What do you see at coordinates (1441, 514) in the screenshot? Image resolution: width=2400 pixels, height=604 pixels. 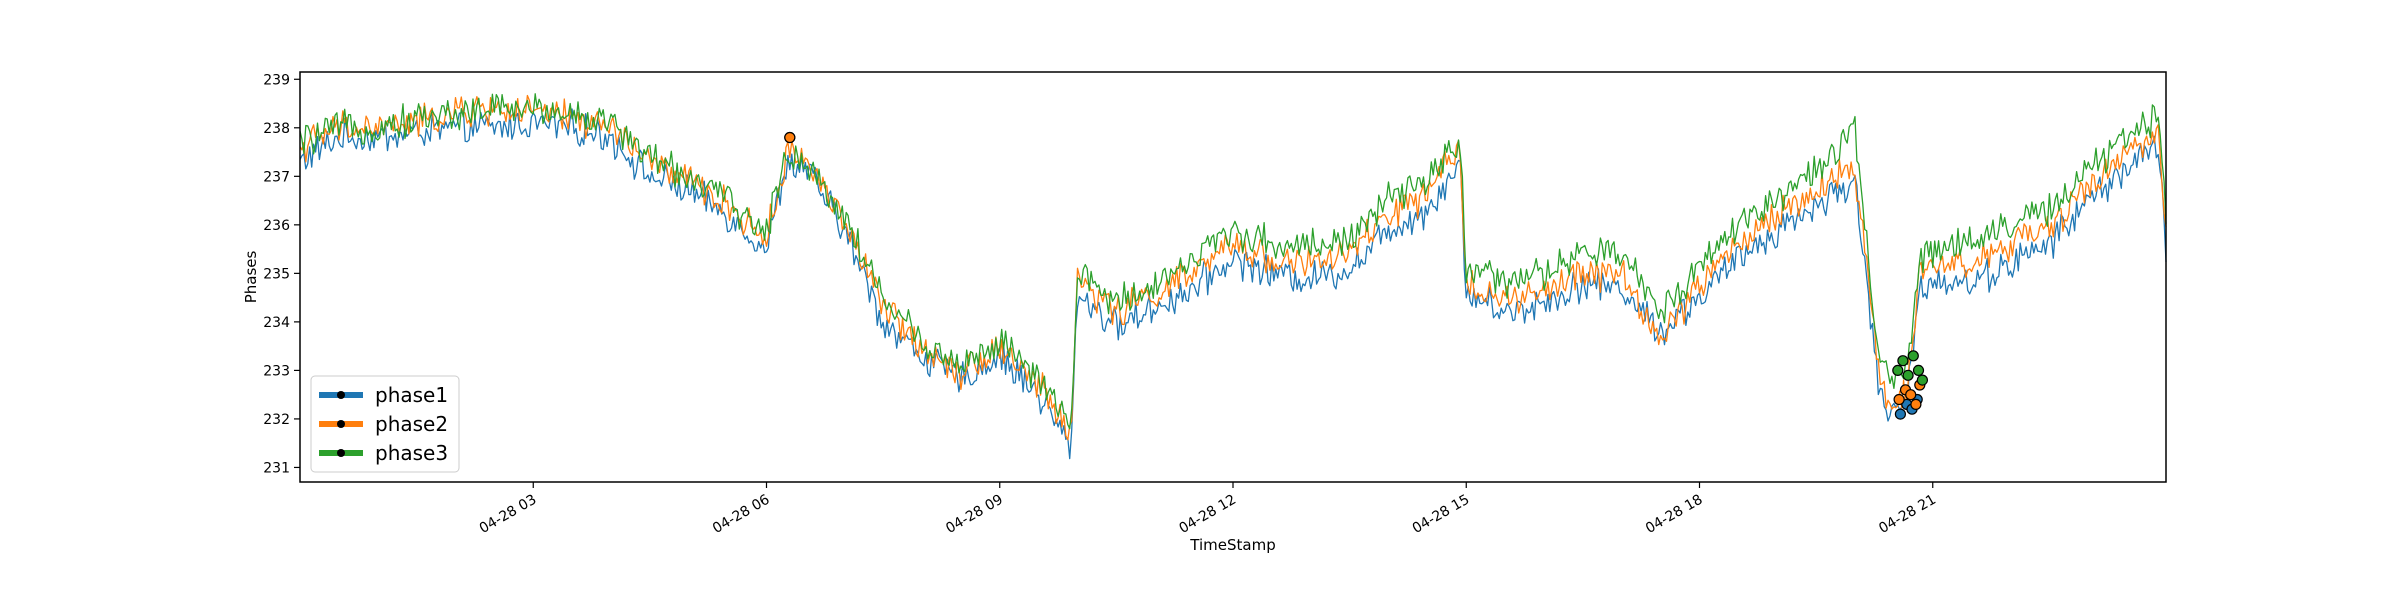 I see `x-tick-label: 04-28 15` at bounding box center [1441, 514].